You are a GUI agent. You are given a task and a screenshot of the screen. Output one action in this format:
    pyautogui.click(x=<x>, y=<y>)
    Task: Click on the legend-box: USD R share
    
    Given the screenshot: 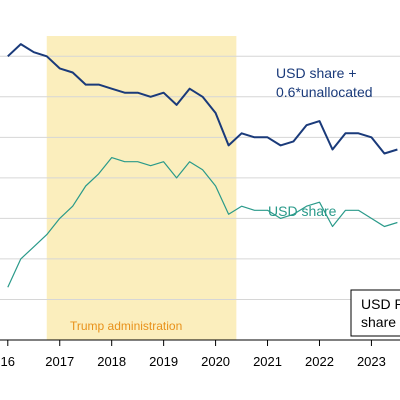 What is the action you would take?
    pyautogui.click(x=375, y=313)
    